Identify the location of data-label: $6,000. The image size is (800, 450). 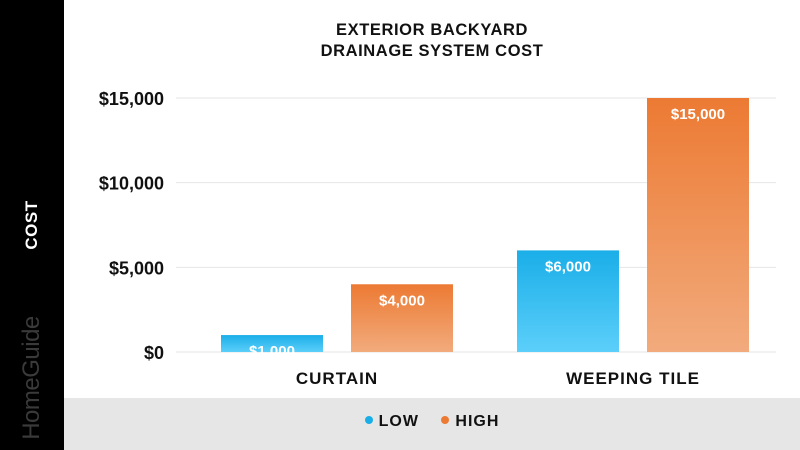
(568, 266).